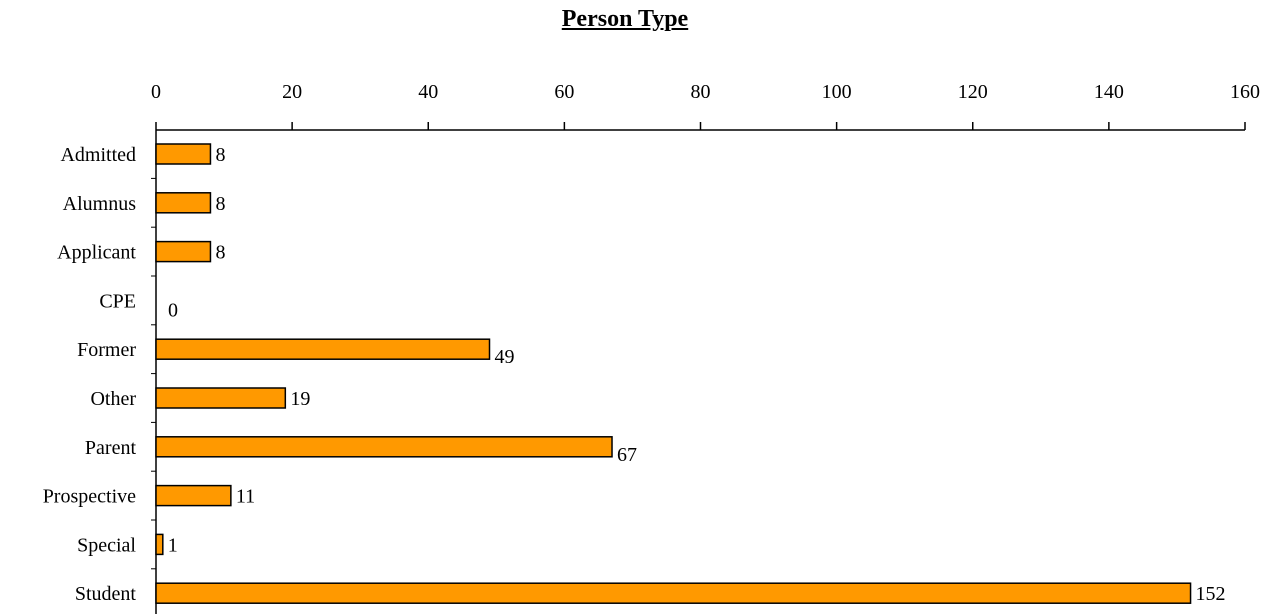 The height and width of the screenshot is (614, 1275). I want to click on category-label: Applicant, so click(96, 253).